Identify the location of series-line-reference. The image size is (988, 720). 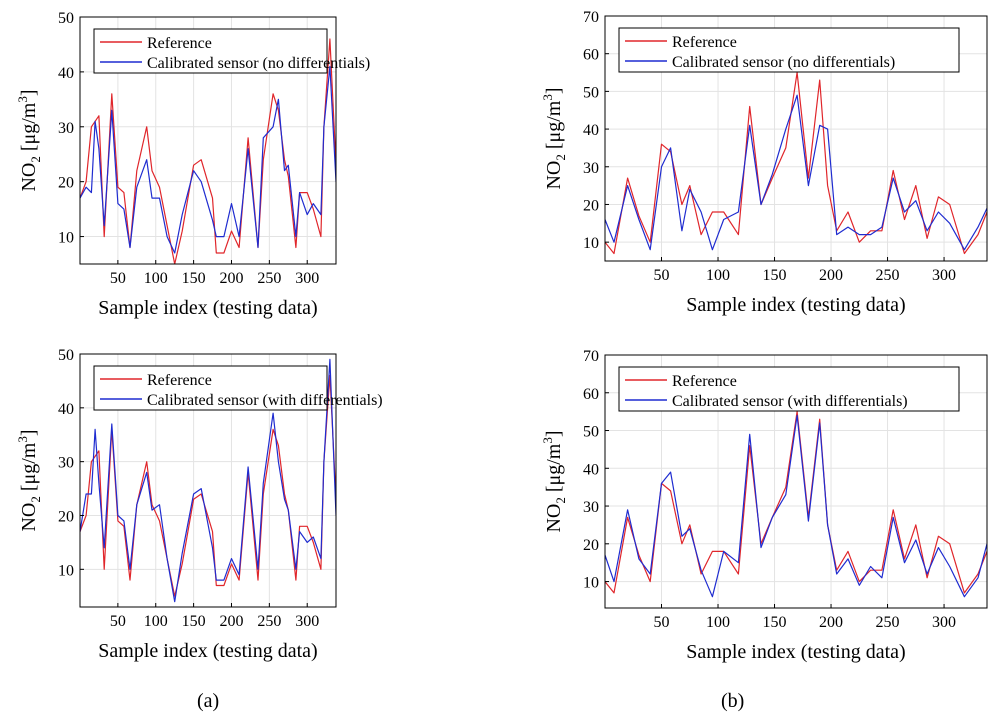
(796, 502).